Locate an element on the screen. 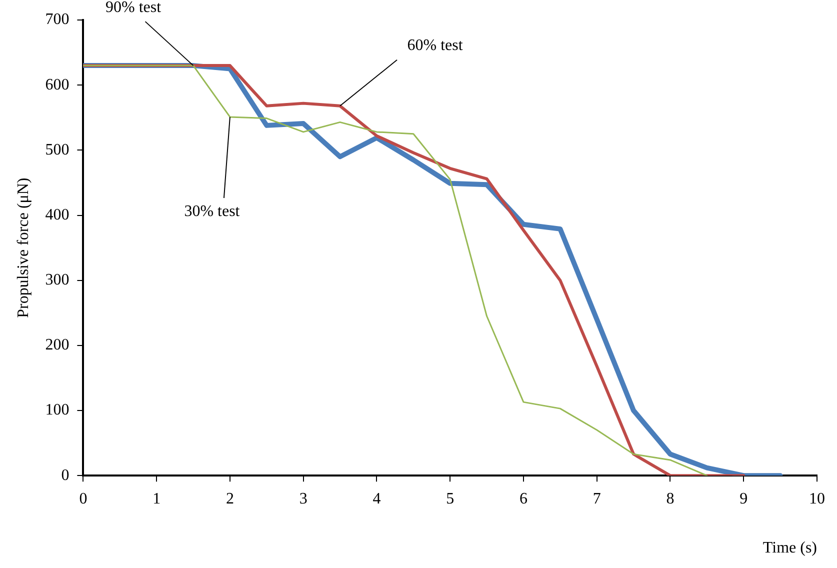 The image size is (837, 568). x-tick-label: 7 is located at coordinates (596, 499).